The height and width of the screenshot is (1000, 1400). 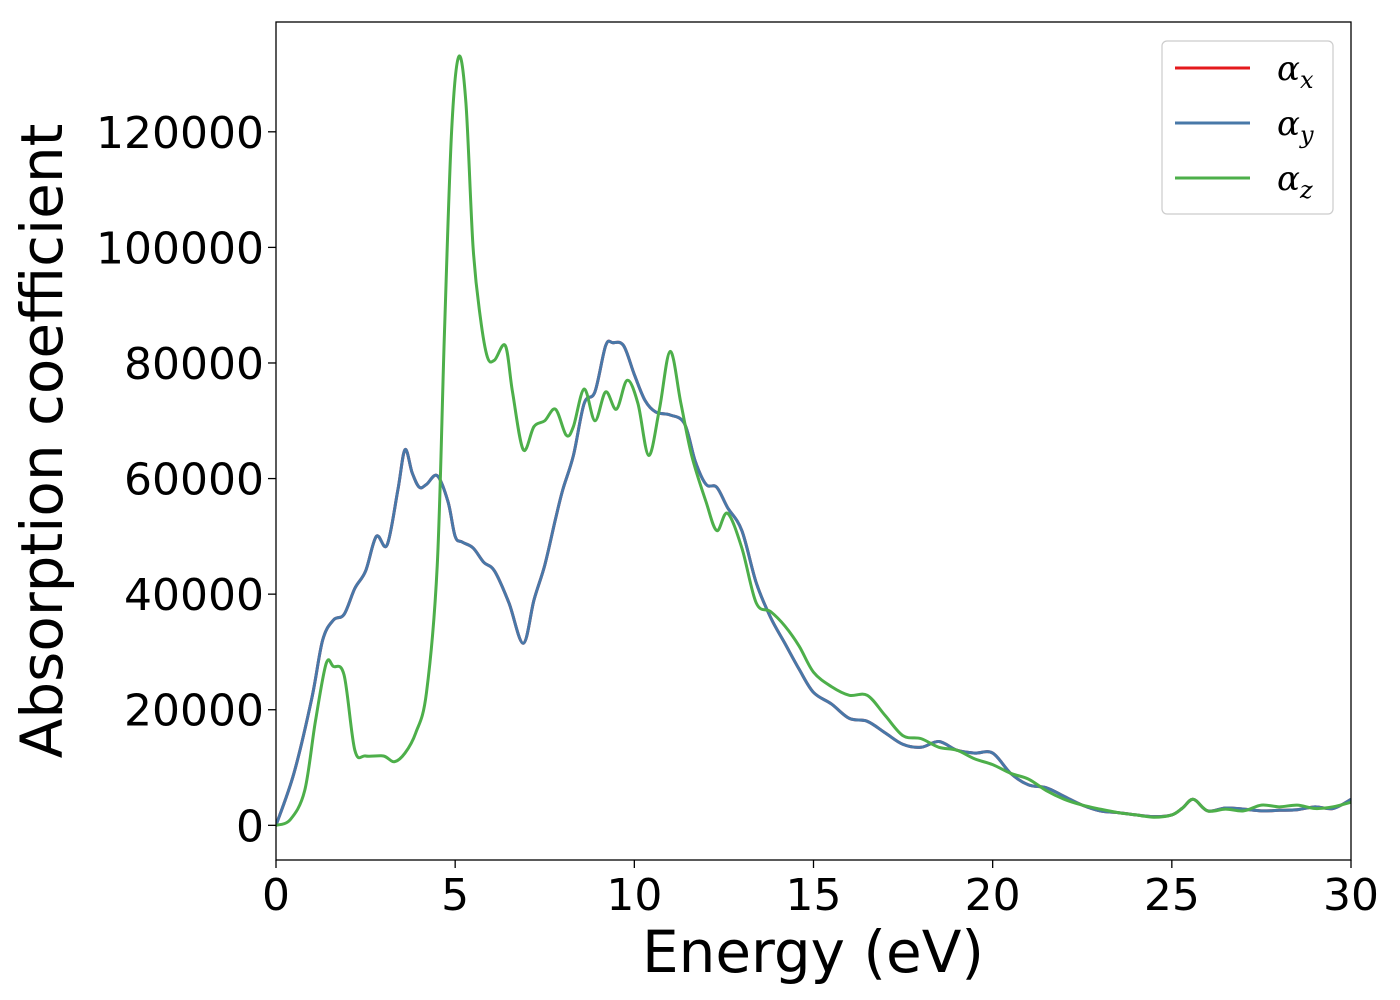 I want to click on x-tick-label: 25, so click(x=1172, y=895).